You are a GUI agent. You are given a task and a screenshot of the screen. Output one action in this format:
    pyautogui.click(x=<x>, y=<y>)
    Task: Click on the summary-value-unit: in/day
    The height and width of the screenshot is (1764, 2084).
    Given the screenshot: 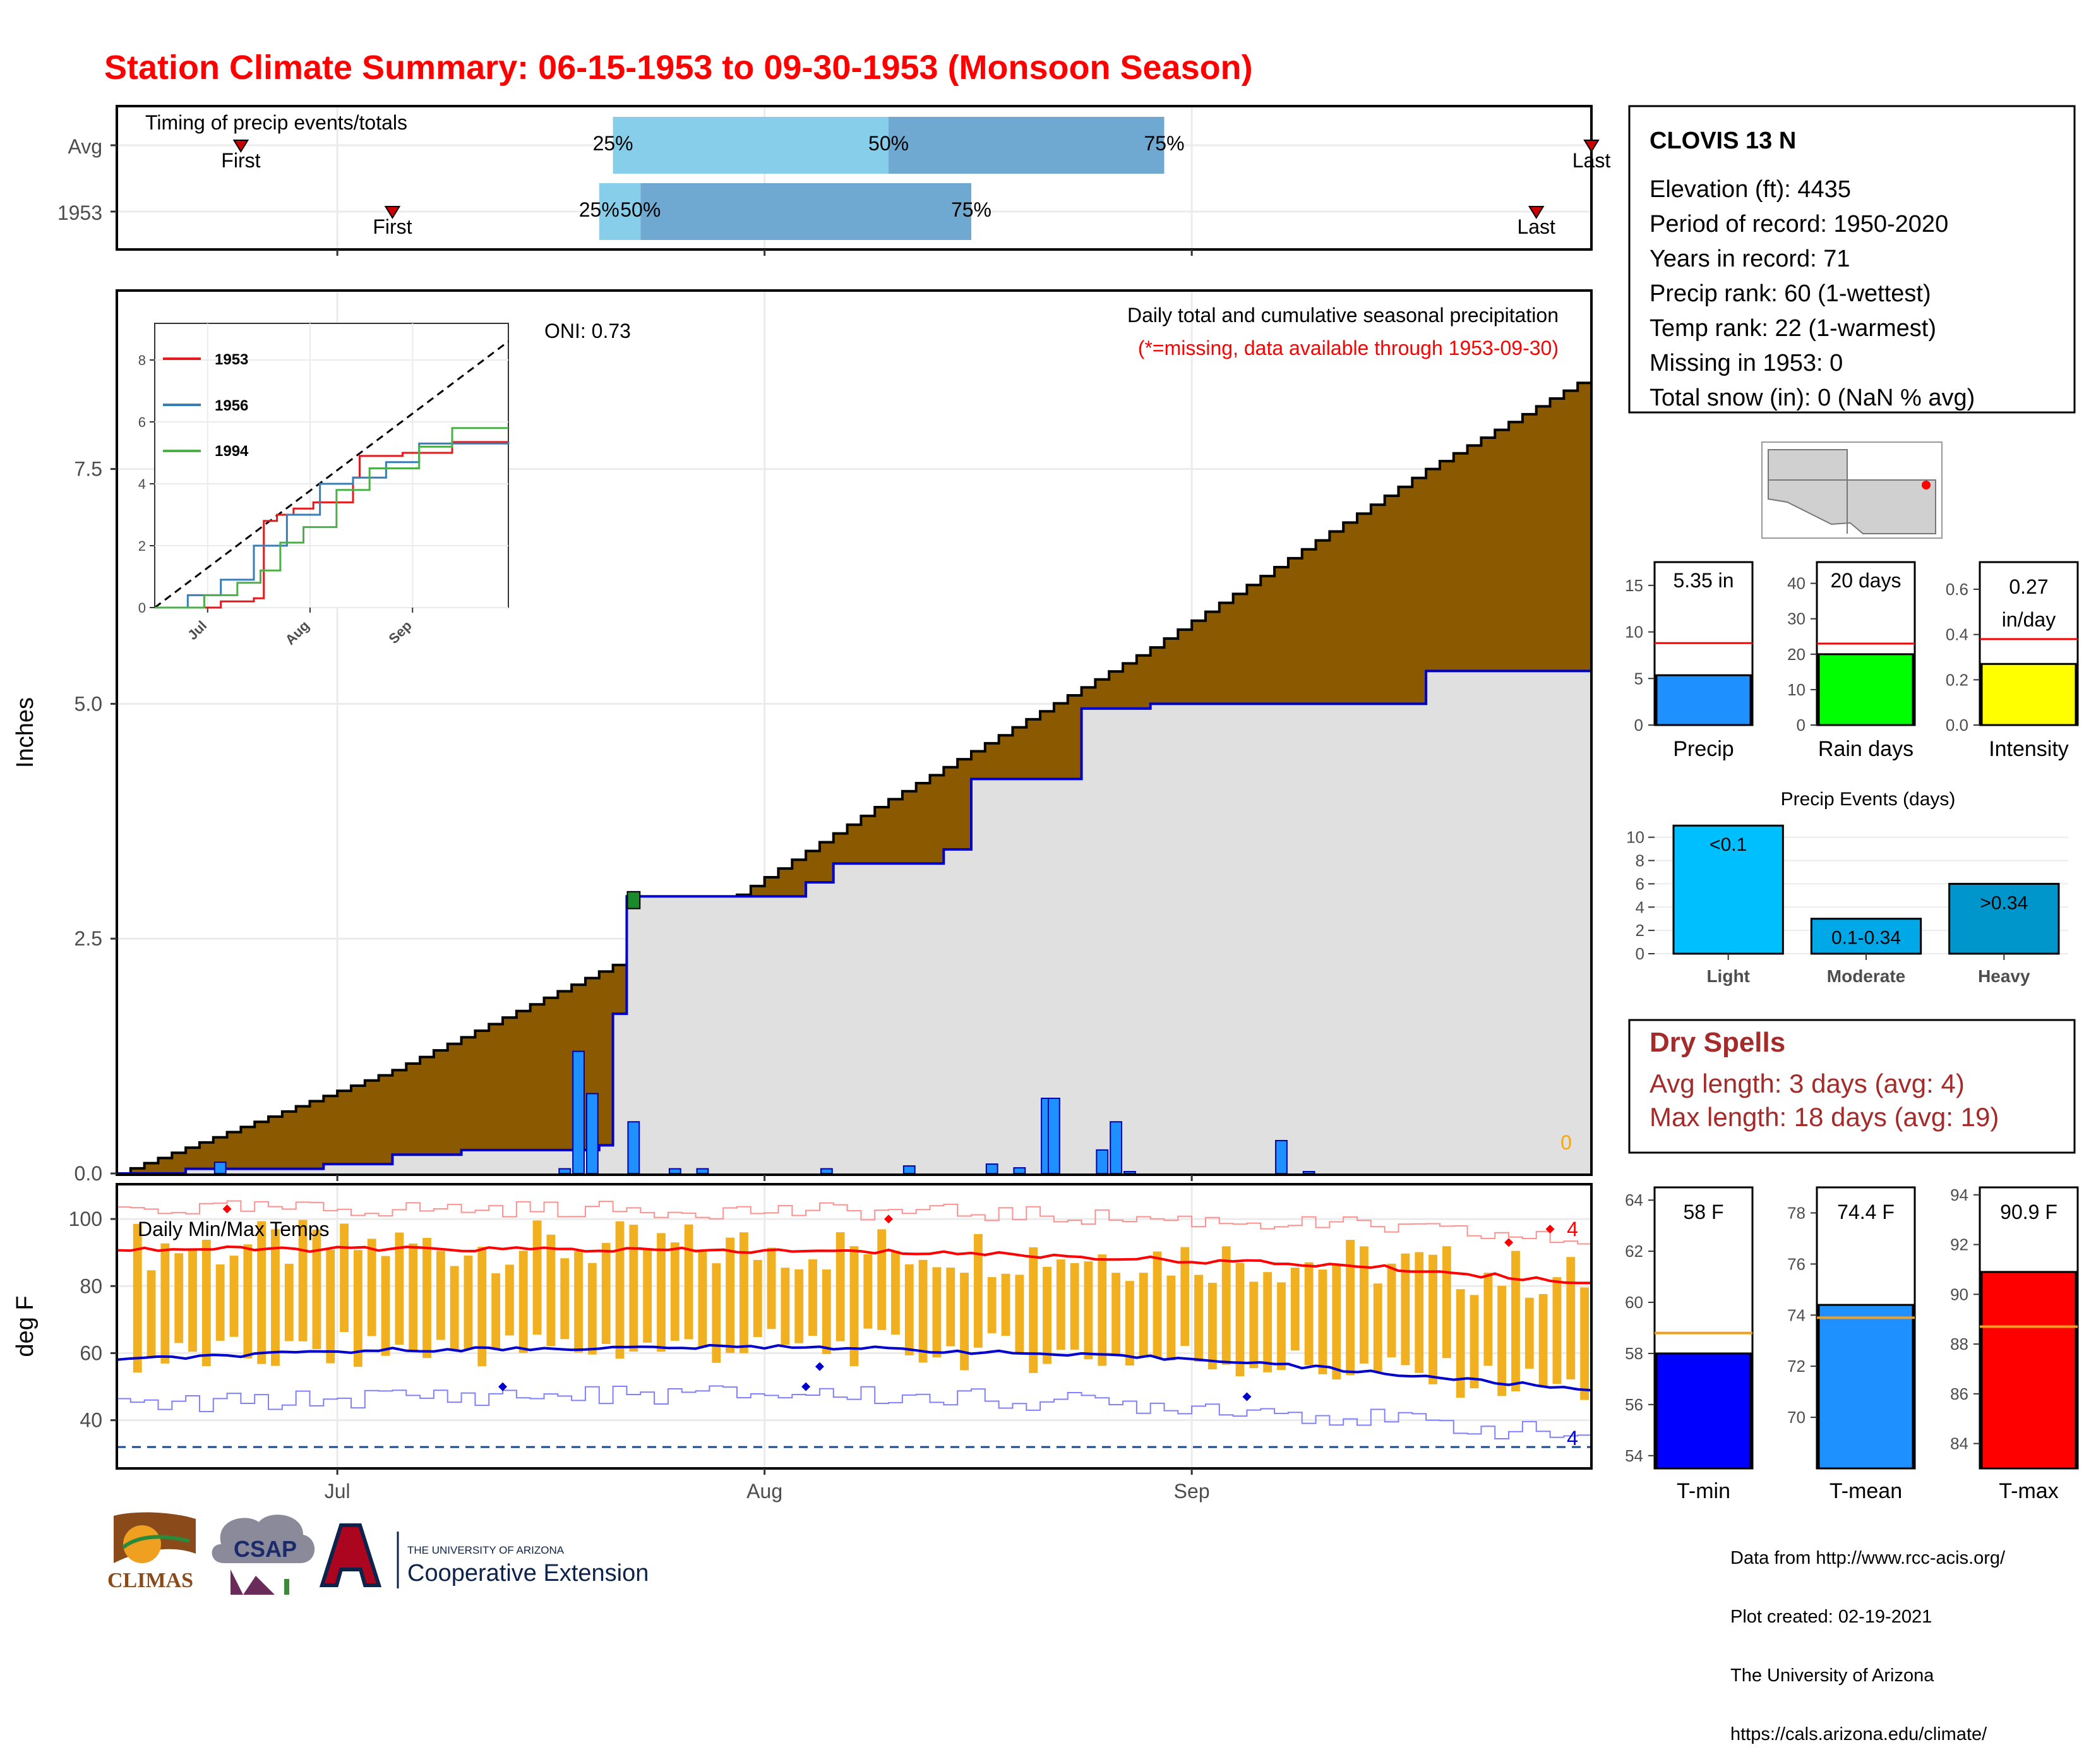 What is the action you would take?
    pyautogui.click(x=2029, y=619)
    